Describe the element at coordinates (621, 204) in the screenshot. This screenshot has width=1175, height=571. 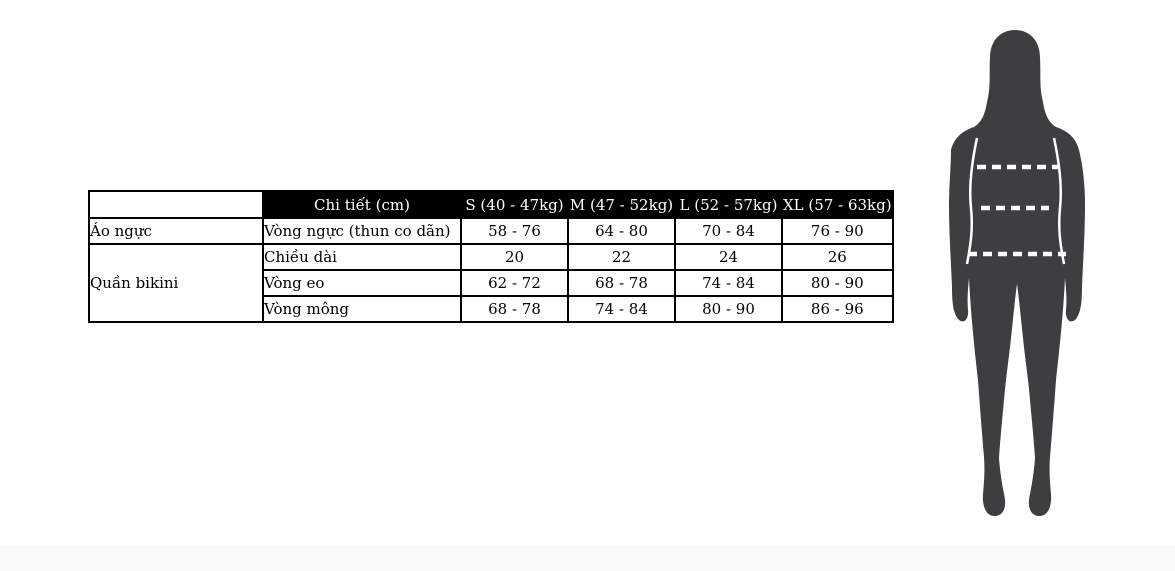
I see `column-header-size-m: M (47 - 52kg)` at that location.